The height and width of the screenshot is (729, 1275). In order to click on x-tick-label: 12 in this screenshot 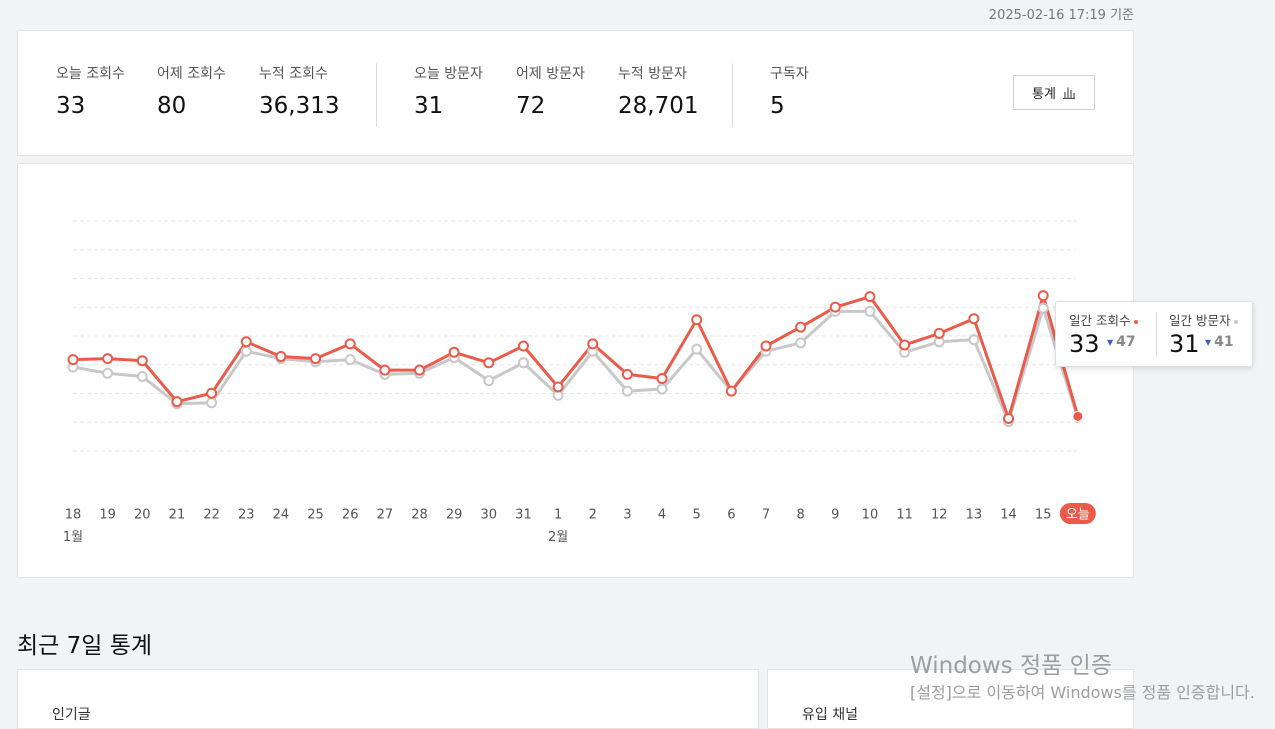, I will do `click(939, 515)`.